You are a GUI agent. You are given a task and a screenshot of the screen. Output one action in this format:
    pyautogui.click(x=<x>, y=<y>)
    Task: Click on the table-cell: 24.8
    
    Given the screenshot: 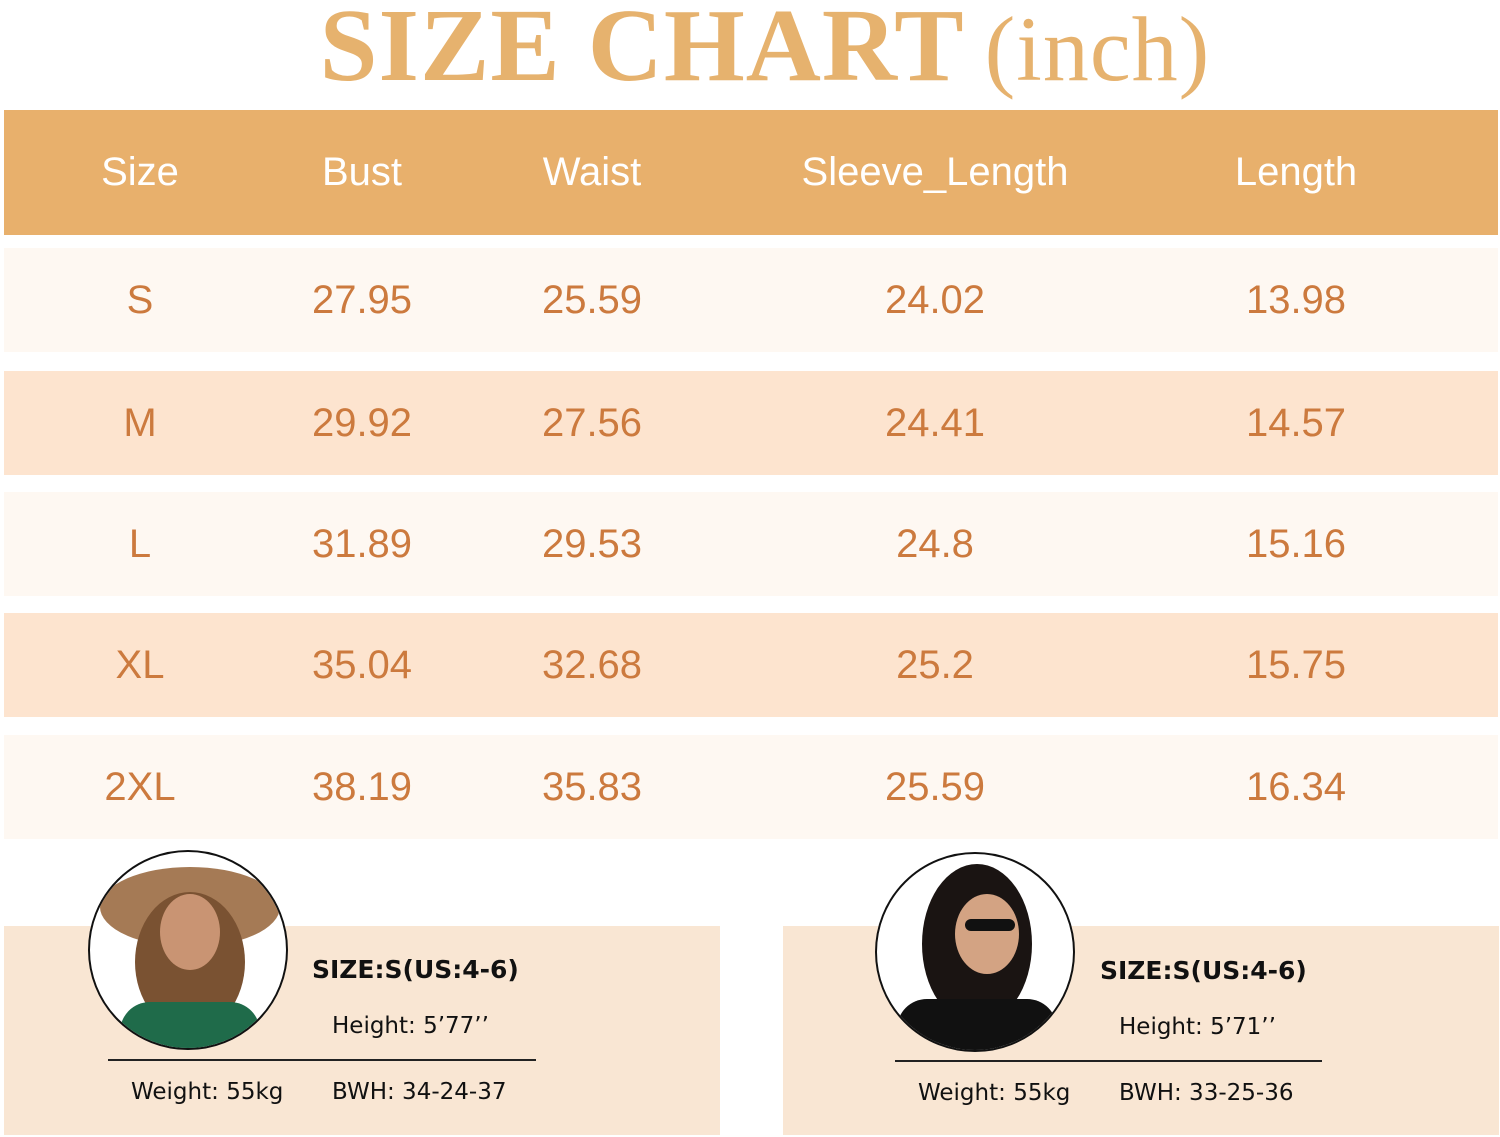 What is the action you would take?
    pyautogui.click(x=935, y=543)
    